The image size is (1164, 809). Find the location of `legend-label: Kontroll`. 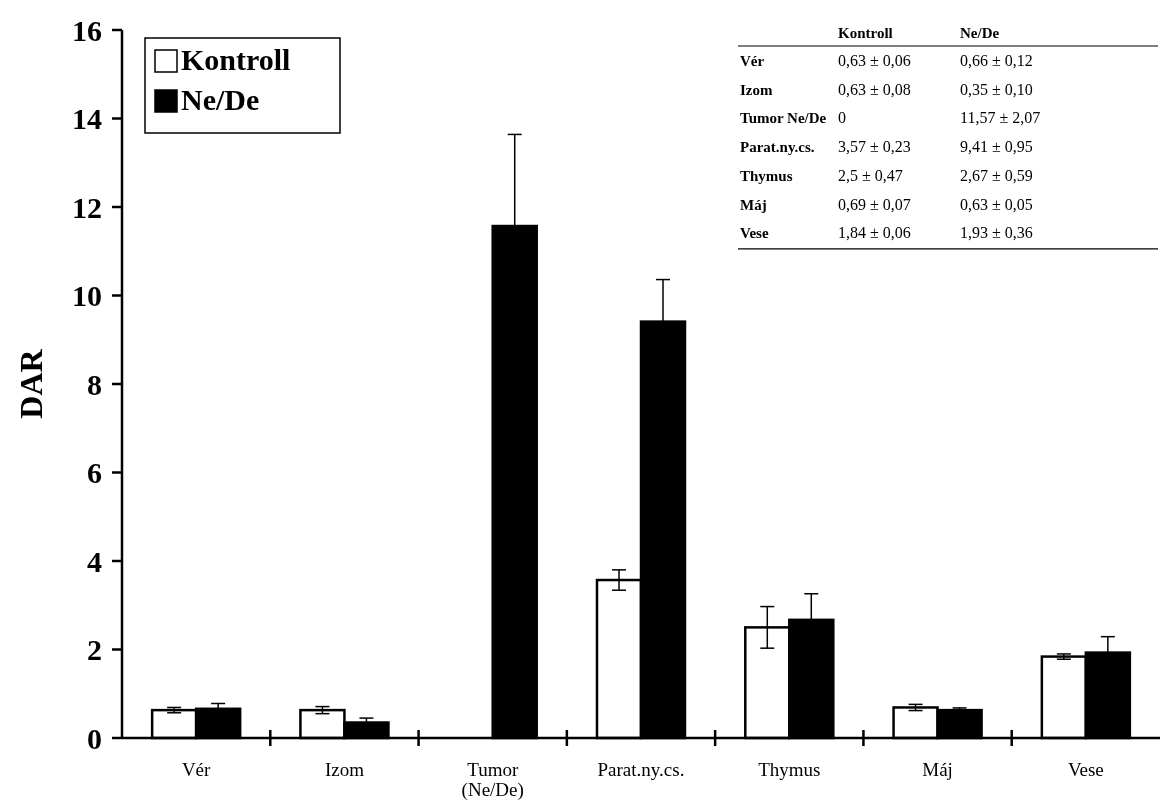

legend-label: Kontroll is located at coordinates (236, 59).